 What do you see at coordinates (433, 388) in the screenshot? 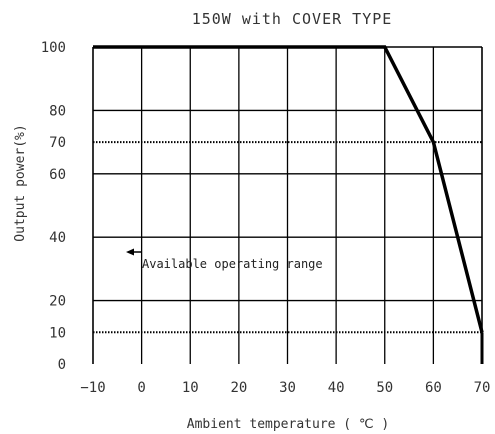
I see `x-tick-label: 60` at bounding box center [433, 388].